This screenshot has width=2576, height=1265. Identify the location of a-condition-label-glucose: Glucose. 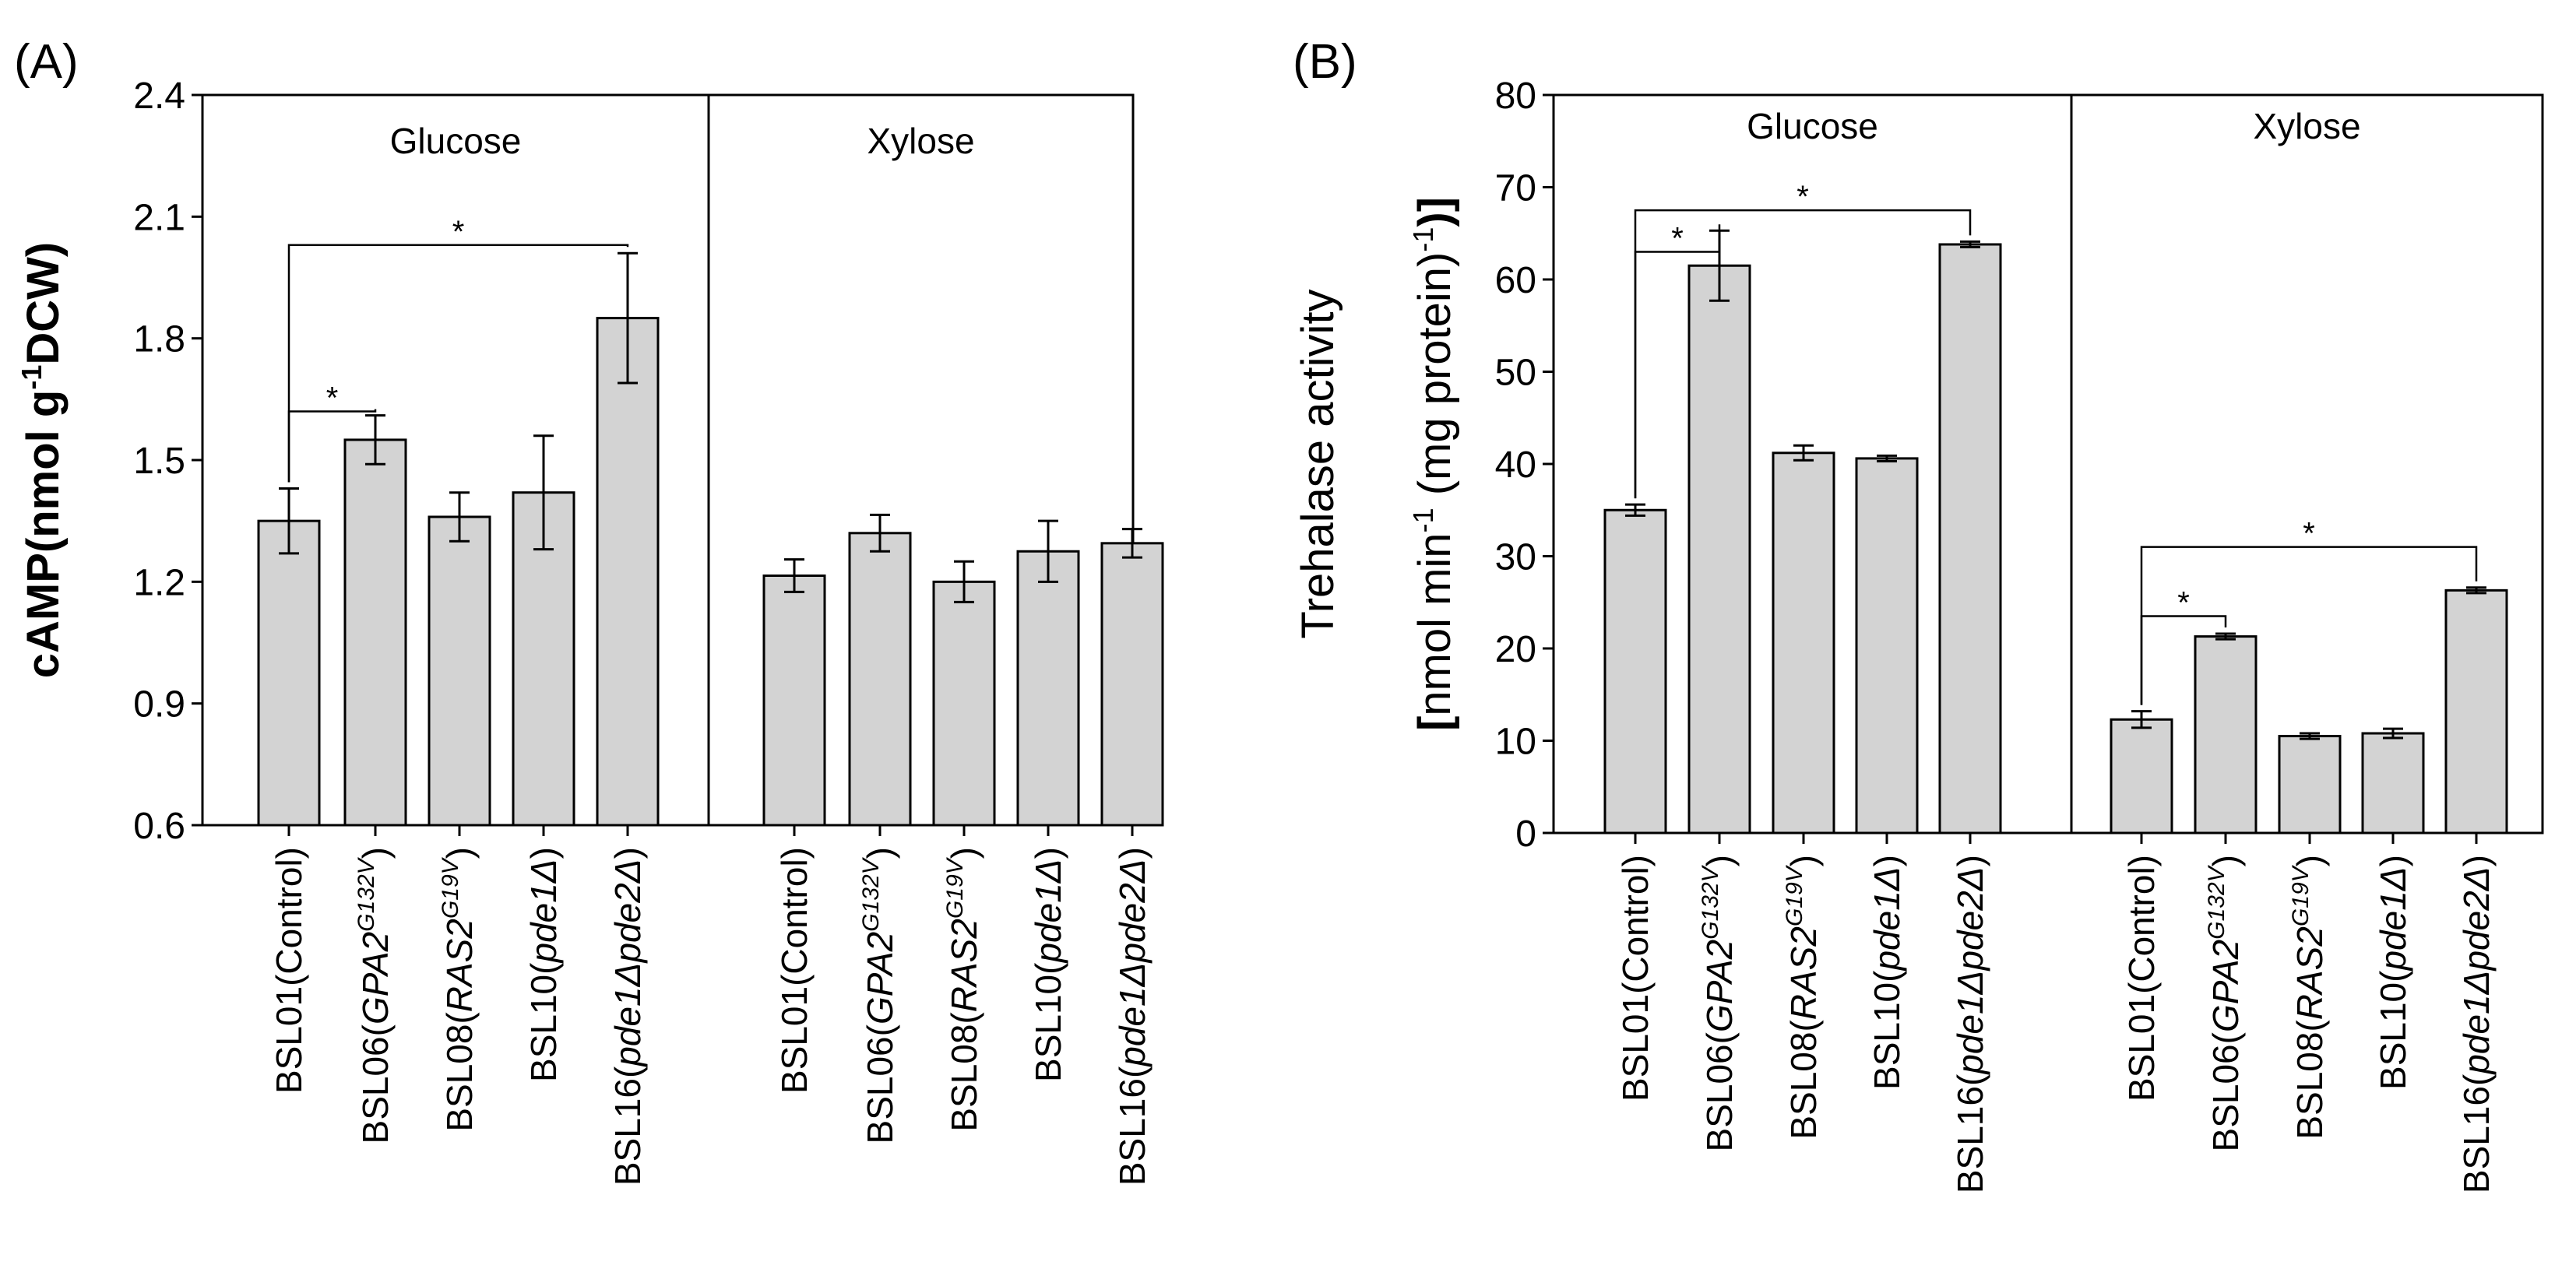
(456, 141).